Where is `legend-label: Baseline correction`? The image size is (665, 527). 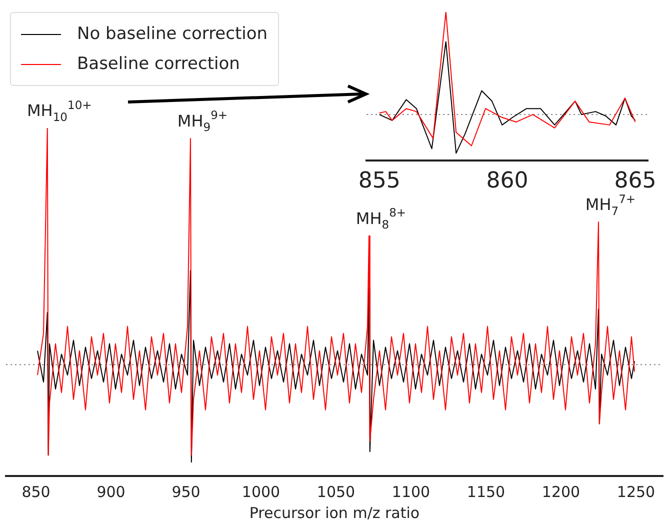 legend-label: Baseline correction is located at coordinates (158, 64).